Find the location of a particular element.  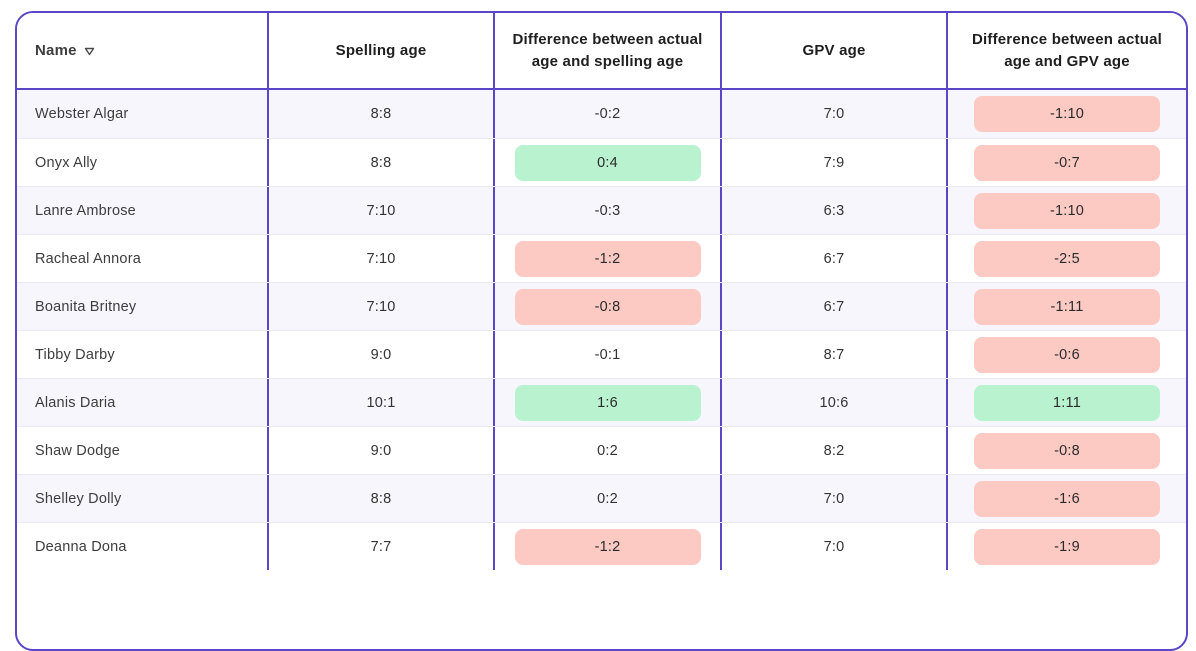

diff-gpv-cell: -0:6 is located at coordinates (1066, 354).